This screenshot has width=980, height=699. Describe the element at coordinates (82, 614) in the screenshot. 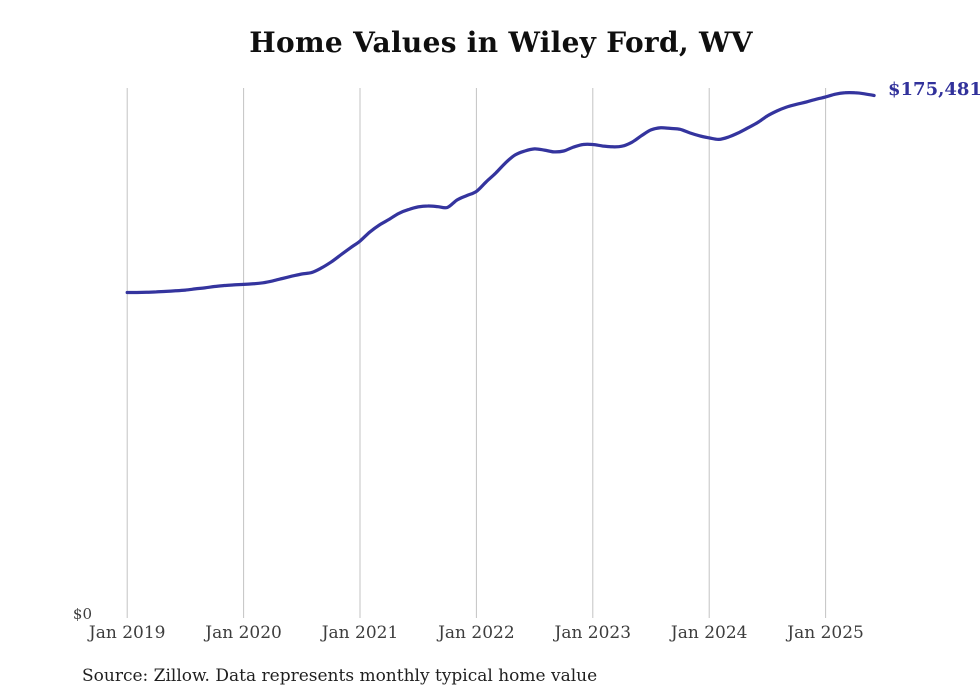

I see `y-axis-zero-label: $0` at that location.